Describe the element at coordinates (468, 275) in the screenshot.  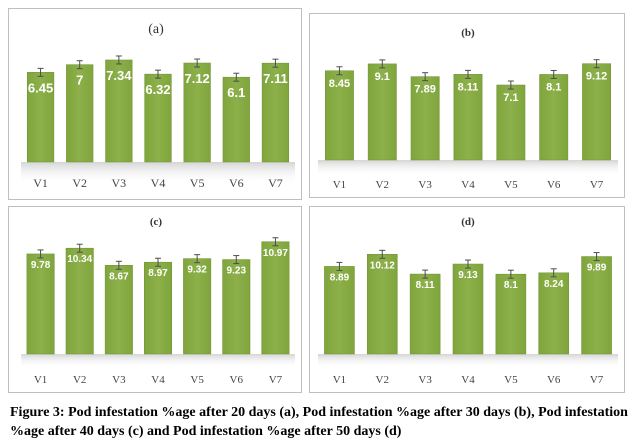
I see `bar-value-label: 9.13` at that location.